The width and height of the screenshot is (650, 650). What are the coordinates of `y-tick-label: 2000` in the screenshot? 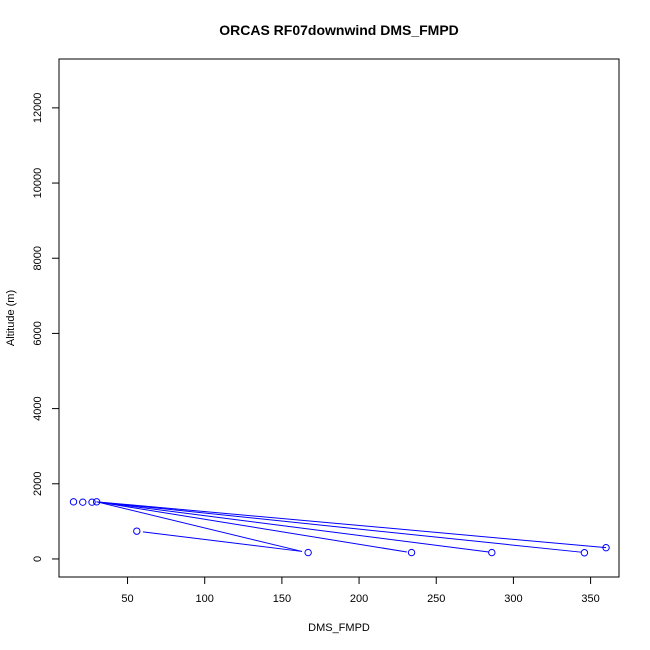 It's located at (38, 484).